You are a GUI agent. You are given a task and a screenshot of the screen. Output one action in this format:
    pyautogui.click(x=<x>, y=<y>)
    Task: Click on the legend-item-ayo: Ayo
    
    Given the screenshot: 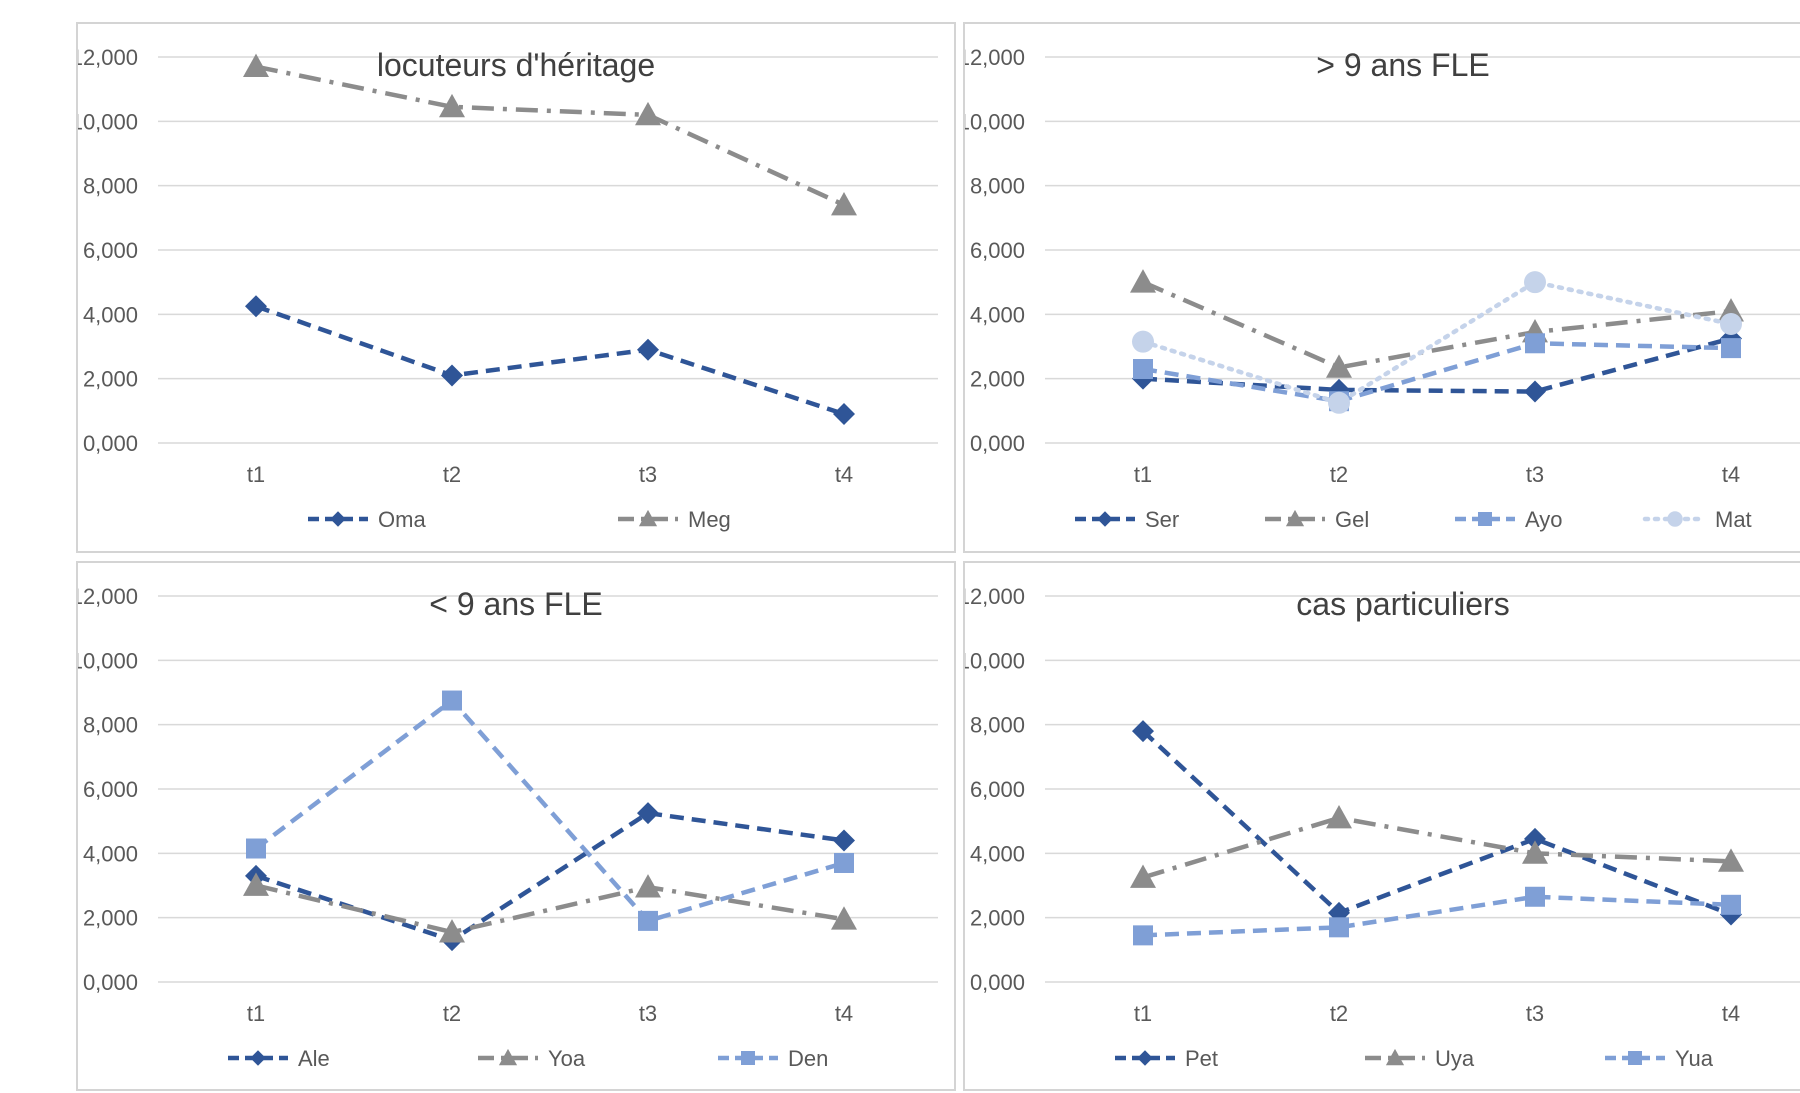 What is the action you would take?
    pyautogui.click(x=1509, y=519)
    